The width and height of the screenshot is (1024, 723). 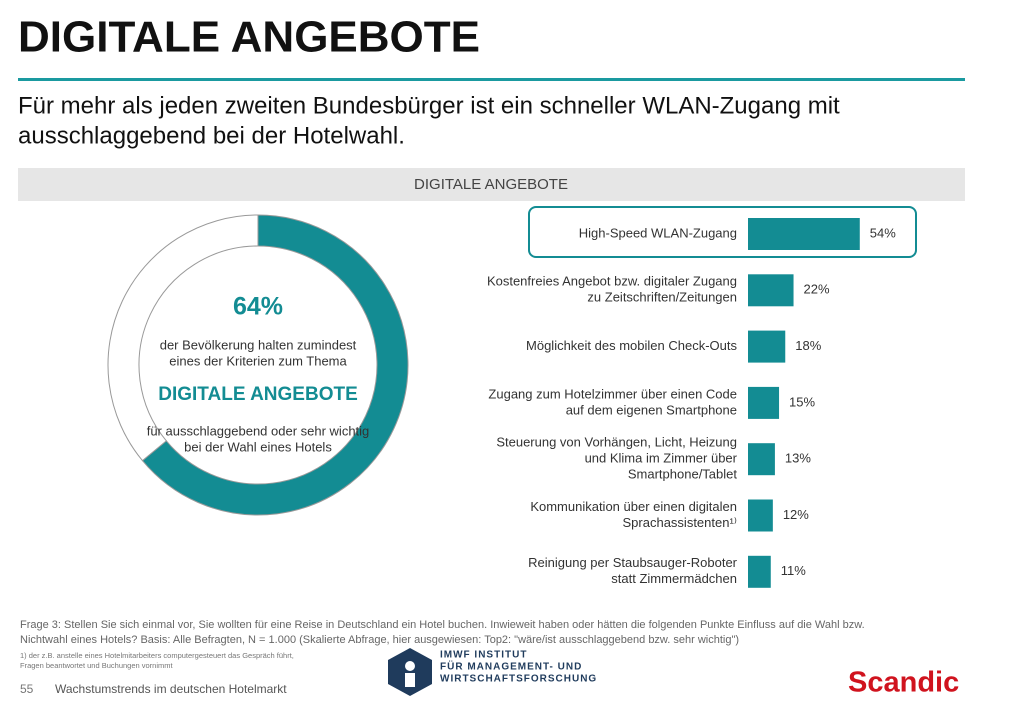 I want to click on subtitle: ausschlaggebend bei der Hotelwahl., so click(x=211, y=135).